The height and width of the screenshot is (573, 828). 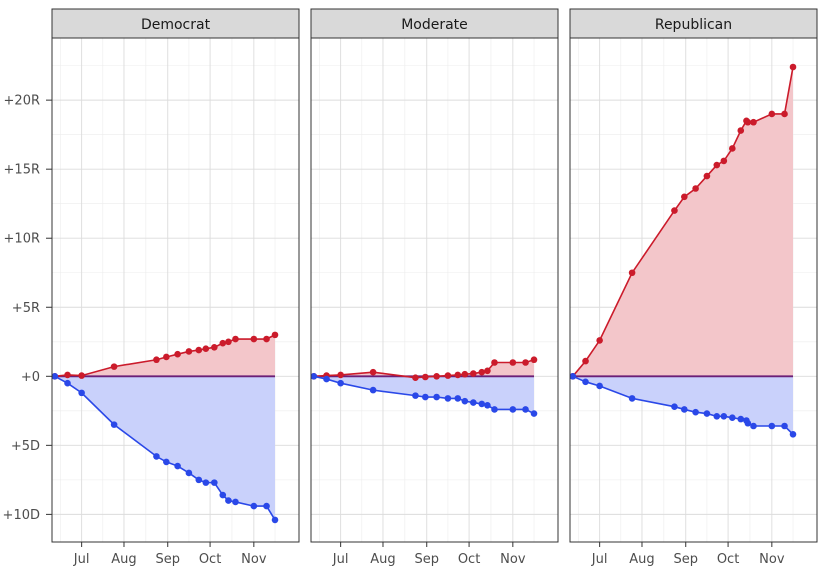 I want to click on y-tick-label: +10D, so click(x=21, y=515).